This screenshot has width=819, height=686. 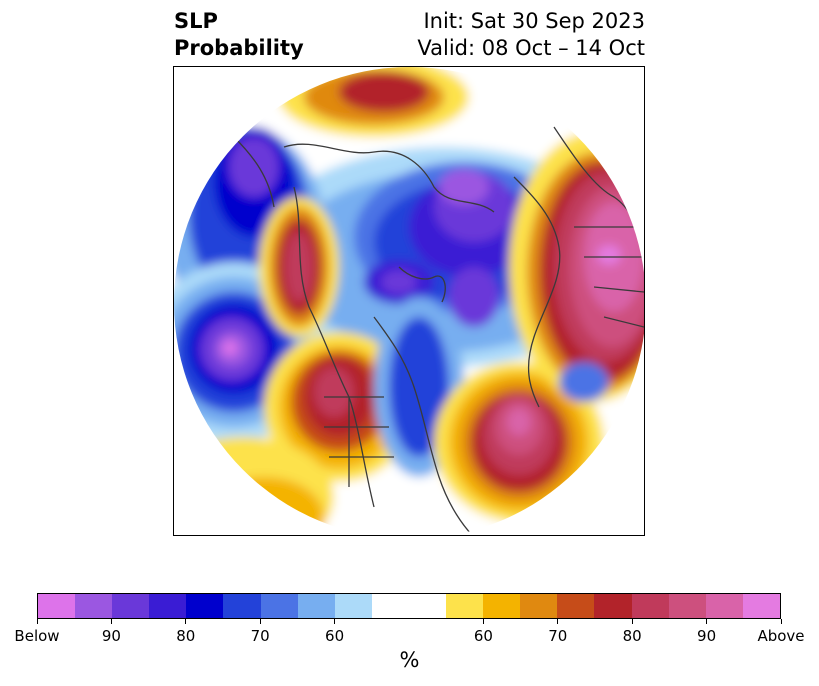 What do you see at coordinates (299, 267) in the screenshot?
I see `anomaly-alaska-high` at bounding box center [299, 267].